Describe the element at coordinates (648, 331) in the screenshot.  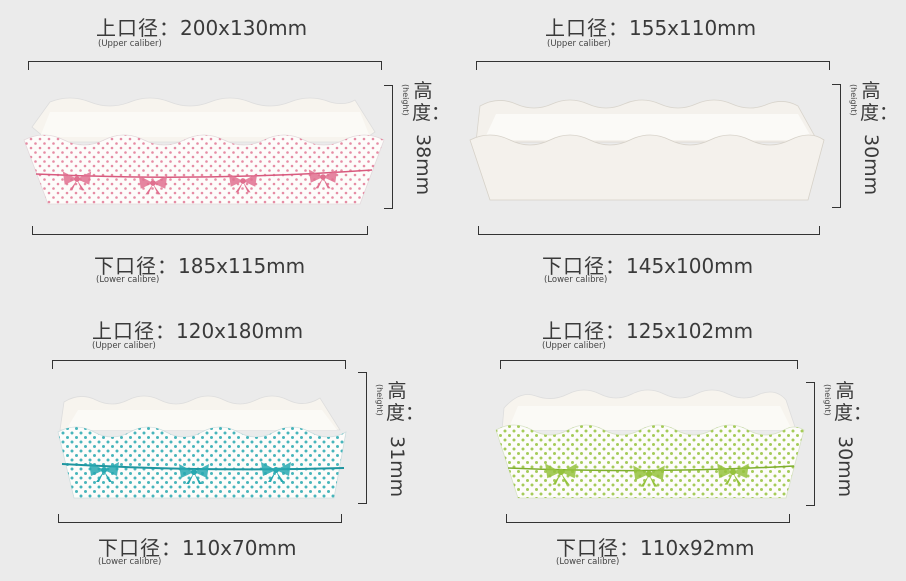
I see `upper-caliber-label: 上口径：125x102mm` at that location.